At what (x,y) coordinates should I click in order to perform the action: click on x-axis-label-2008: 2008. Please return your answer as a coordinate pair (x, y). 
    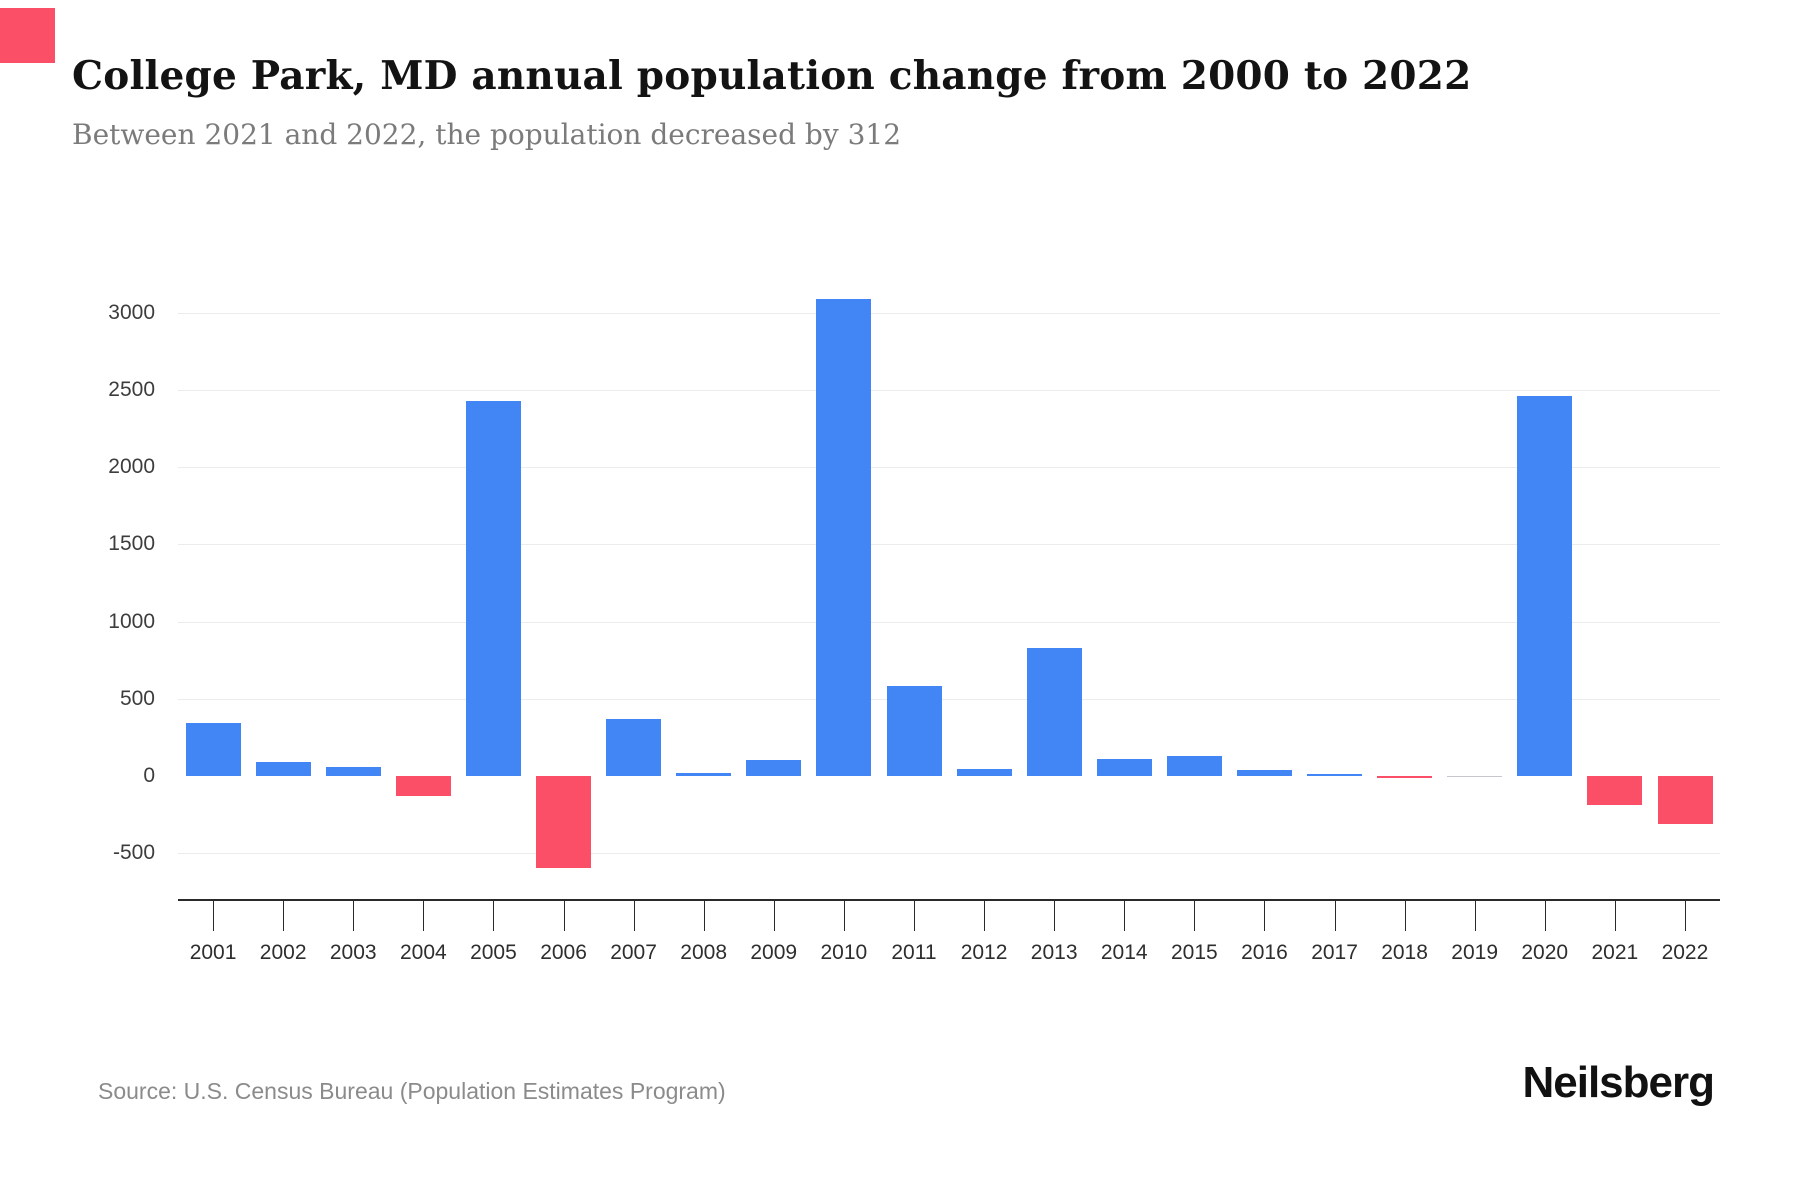
    Looking at the image, I should click on (703, 952).